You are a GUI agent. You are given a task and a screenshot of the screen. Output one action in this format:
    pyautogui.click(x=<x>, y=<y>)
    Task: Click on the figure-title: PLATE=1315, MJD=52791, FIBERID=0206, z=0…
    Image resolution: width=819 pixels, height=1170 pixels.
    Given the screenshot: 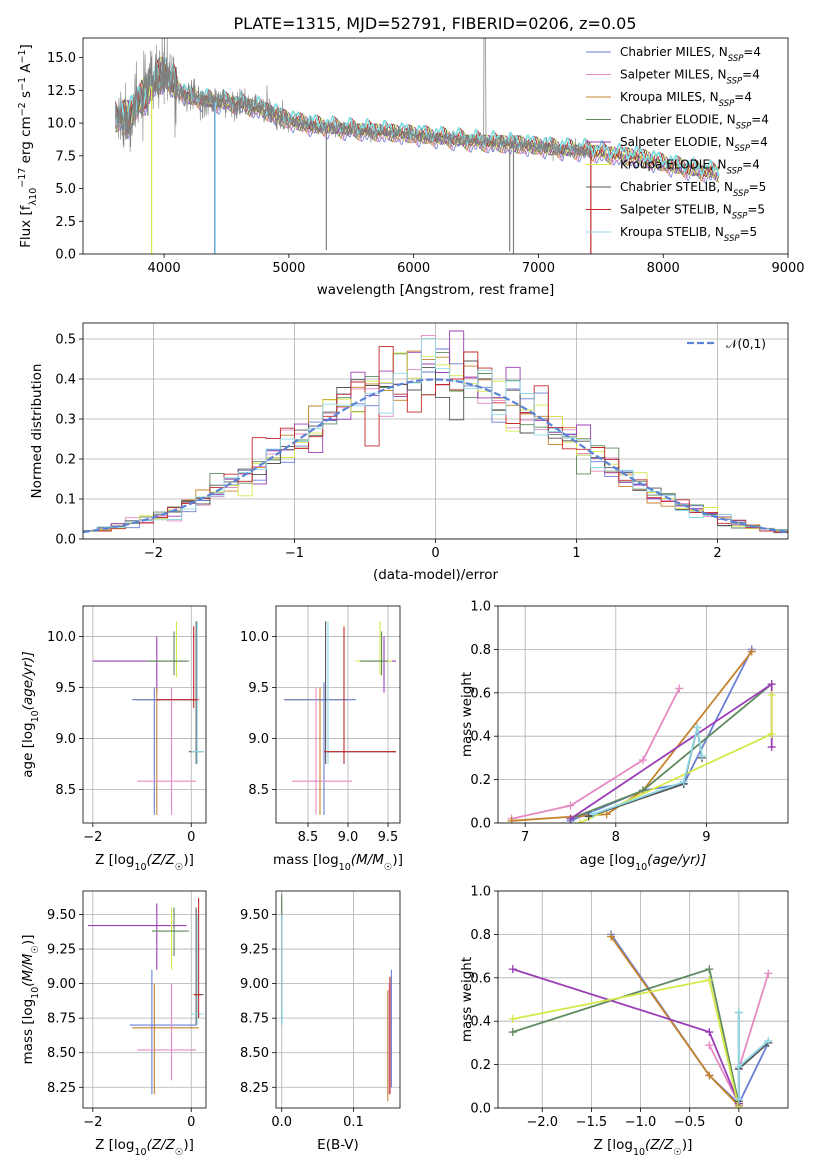 What is the action you would take?
    pyautogui.click(x=434, y=23)
    